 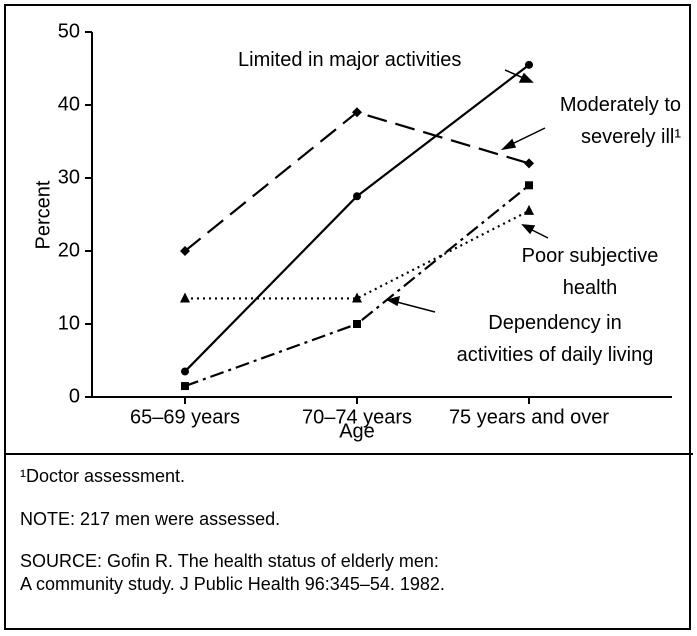 What do you see at coordinates (590, 272) in the screenshot?
I see `series-label: Poor subjective health` at bounding box center [590, 272].